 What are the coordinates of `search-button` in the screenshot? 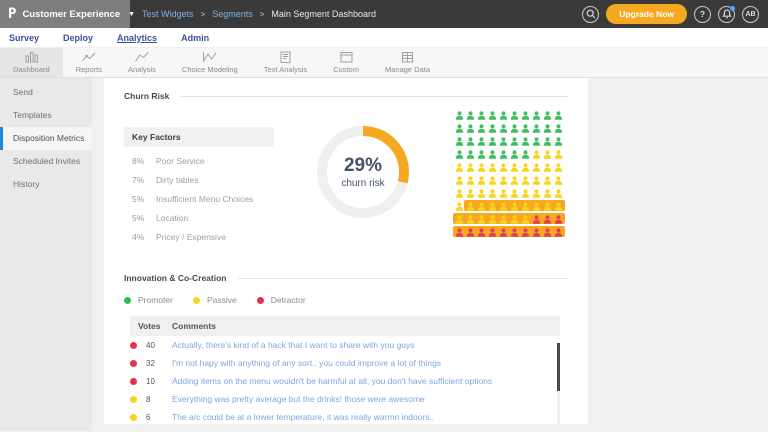 It's located at (591, 14).